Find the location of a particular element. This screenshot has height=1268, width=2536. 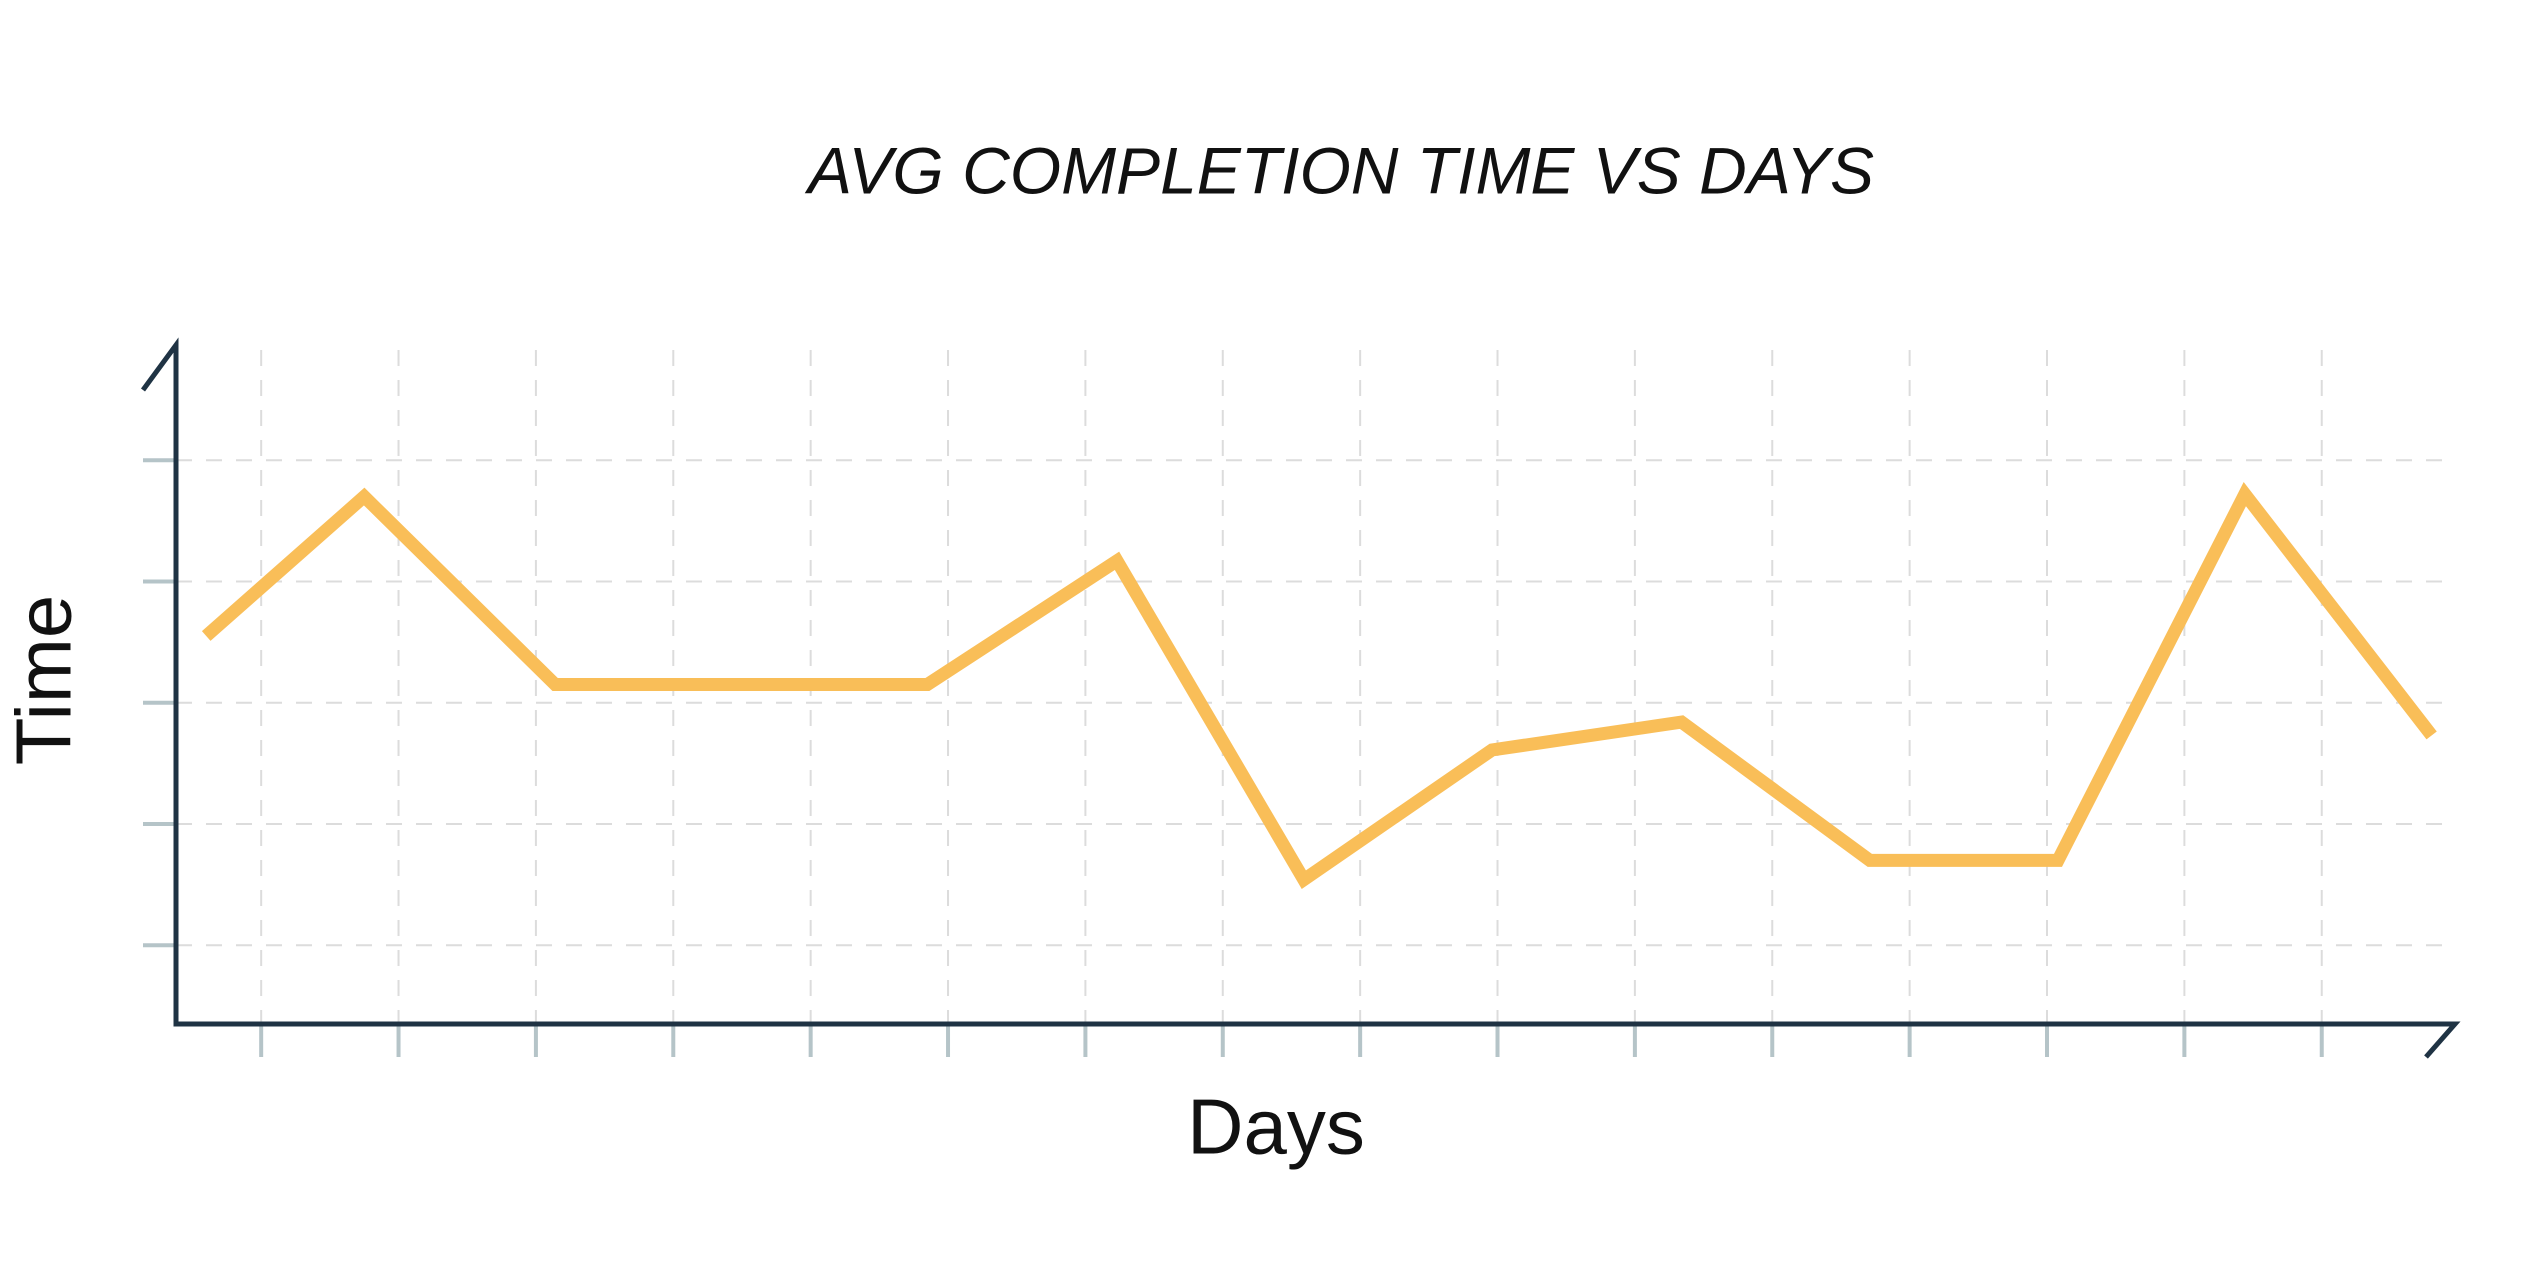

x-axis-label: Days is located at coordinates (1276, 1127).